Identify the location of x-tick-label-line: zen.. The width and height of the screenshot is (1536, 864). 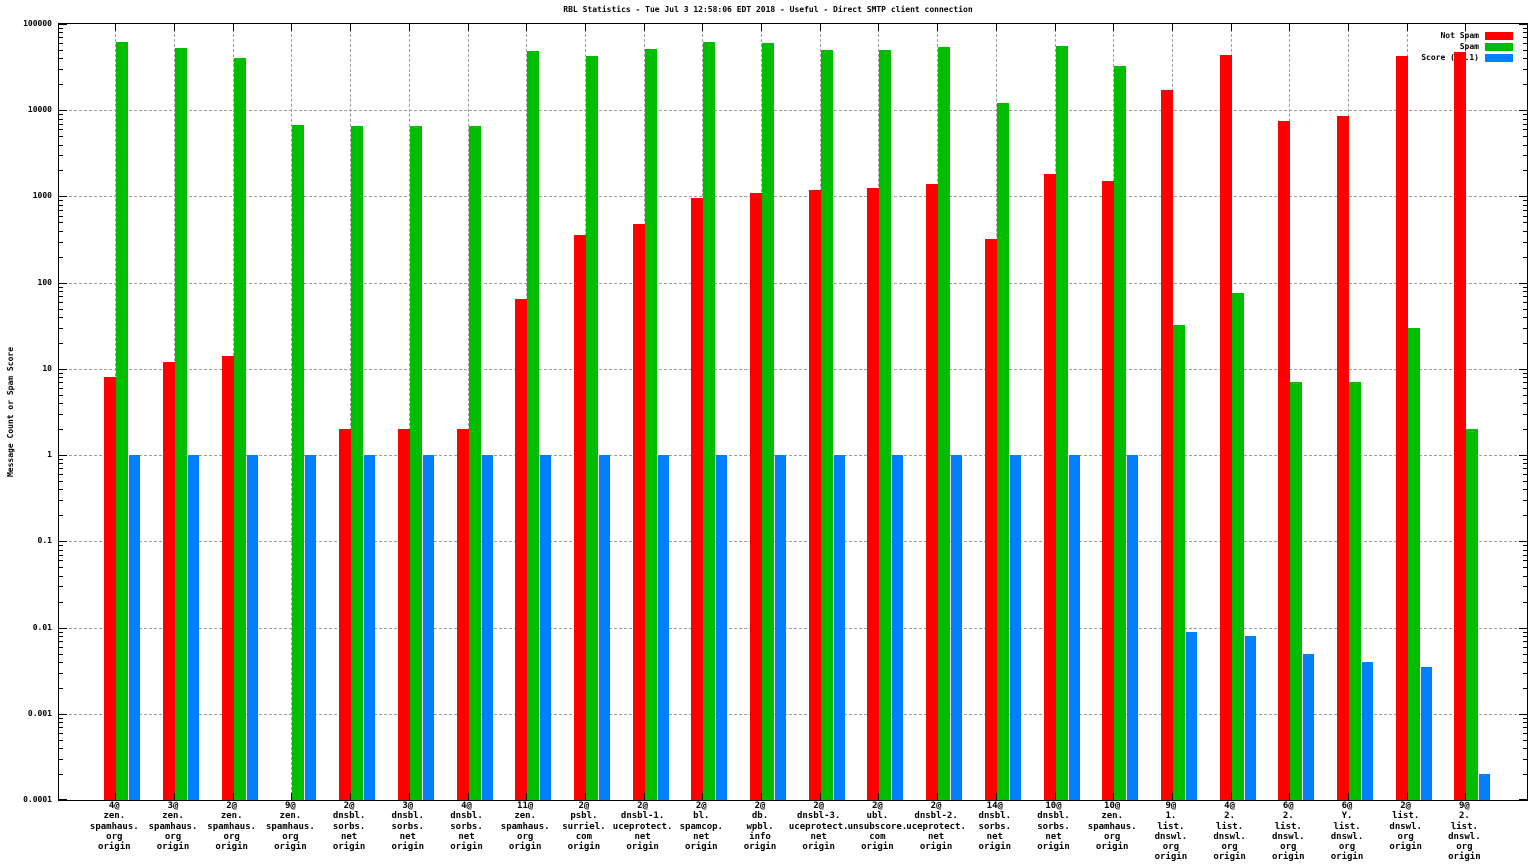
(1112, 816).